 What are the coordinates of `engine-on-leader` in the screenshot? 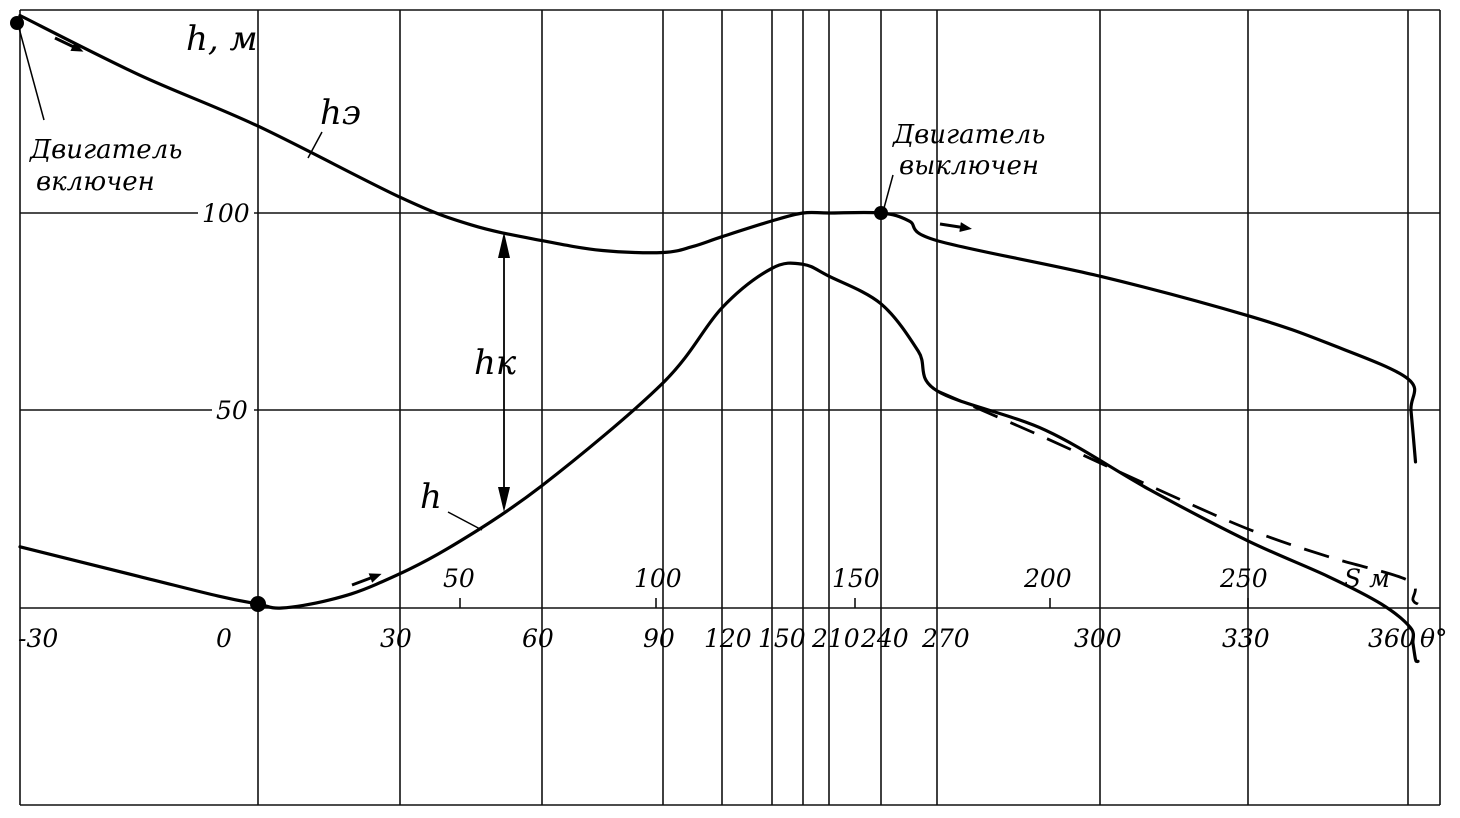 It's located at (31, 74).